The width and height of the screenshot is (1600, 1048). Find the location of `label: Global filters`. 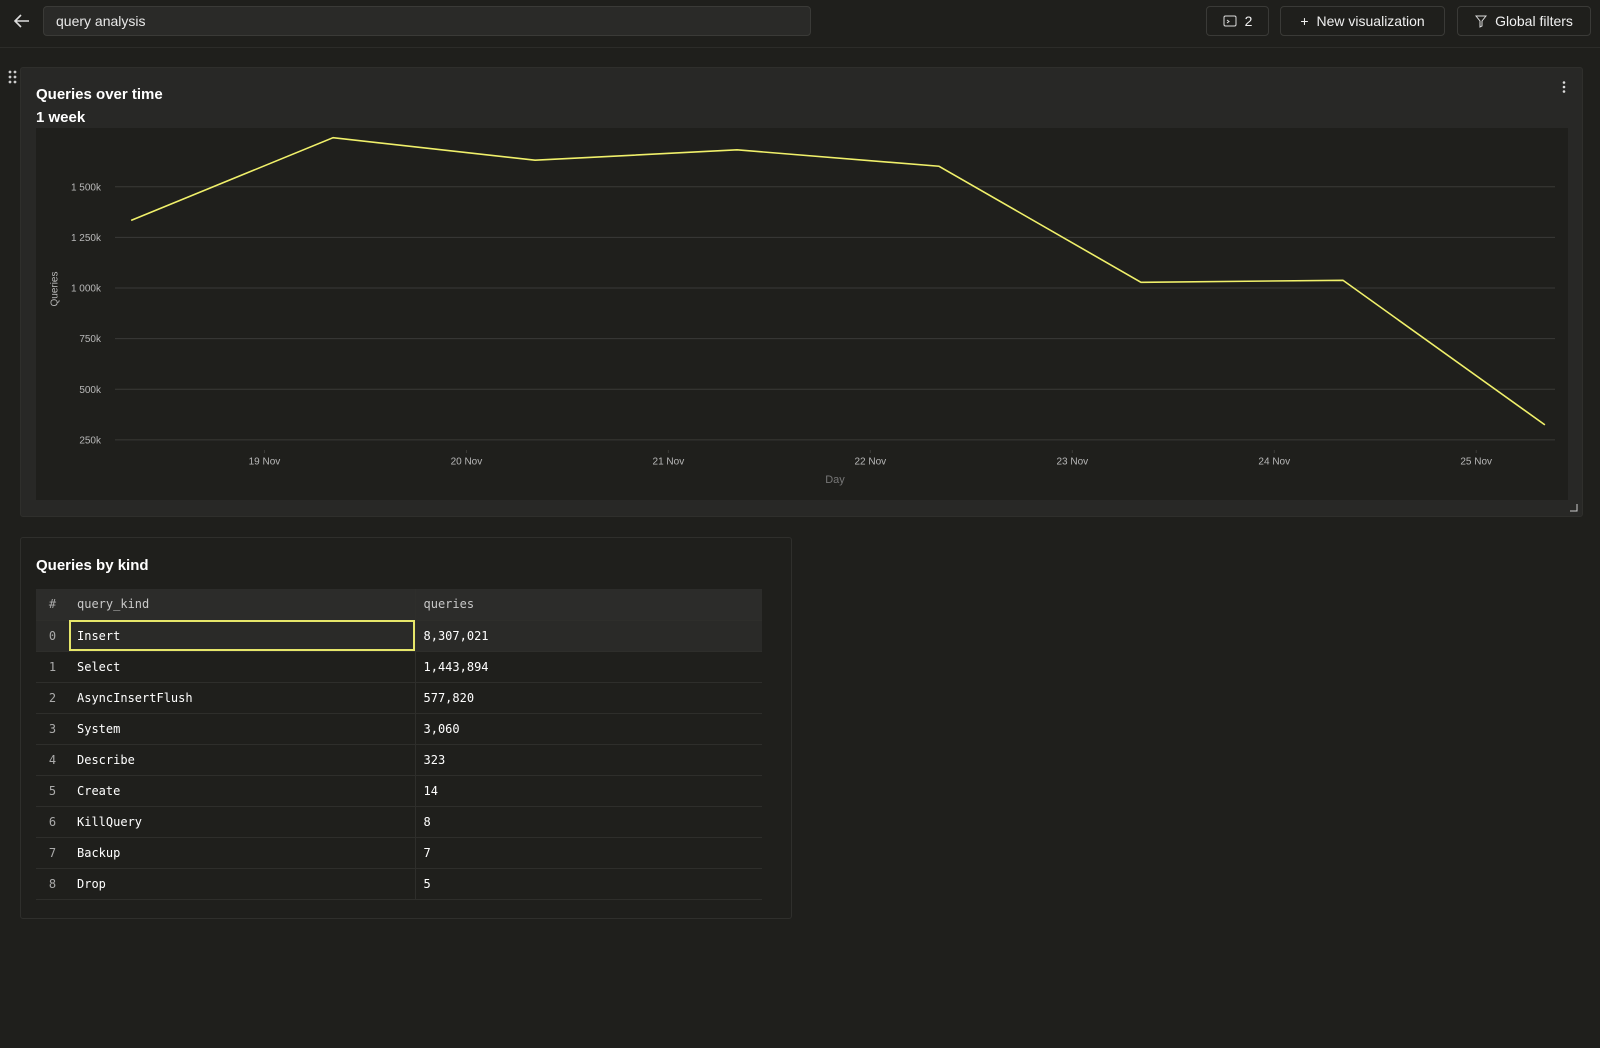

label: Global filters is located at coordinates (1534, 21).